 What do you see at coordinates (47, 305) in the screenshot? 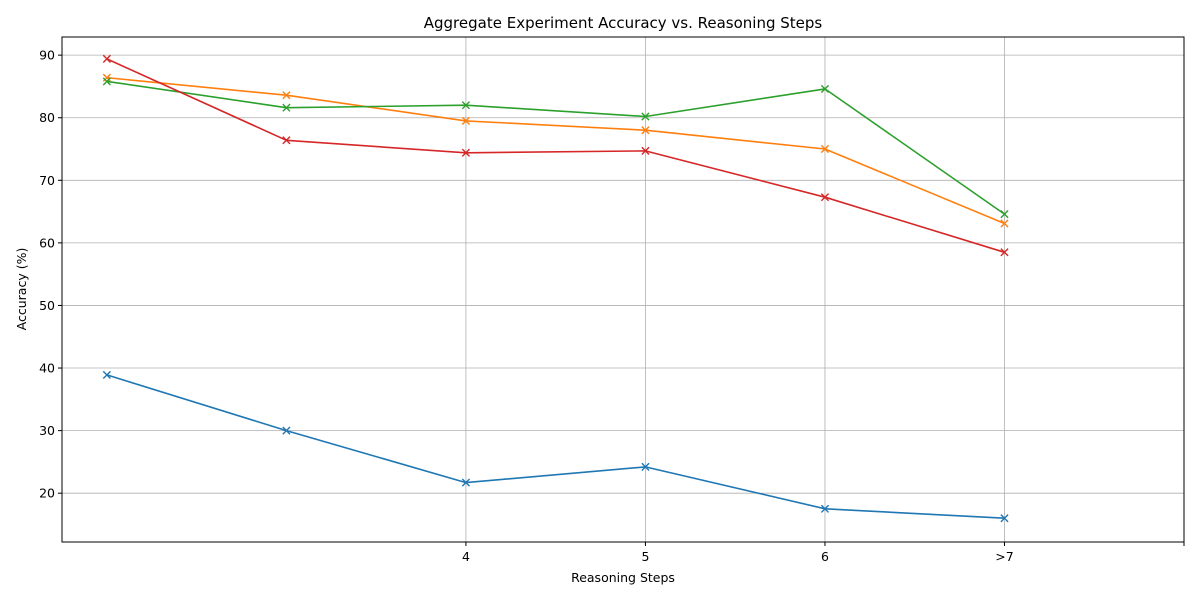
I see `y-tick-label: 50` at bounding box center [47, 305].